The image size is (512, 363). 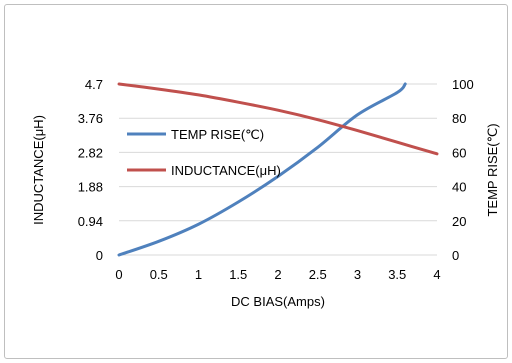 I want to click on x-tick-label: 2.5, so click(x=318, y=274).